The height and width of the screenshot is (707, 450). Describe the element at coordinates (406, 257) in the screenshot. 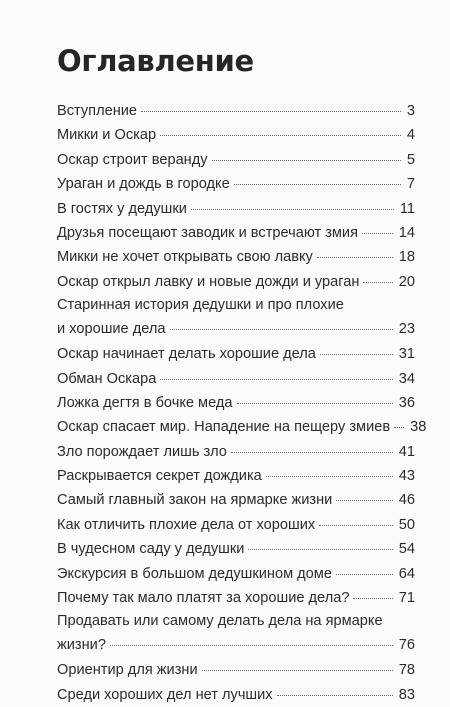

I see `toc-page-number: 18` at that location.